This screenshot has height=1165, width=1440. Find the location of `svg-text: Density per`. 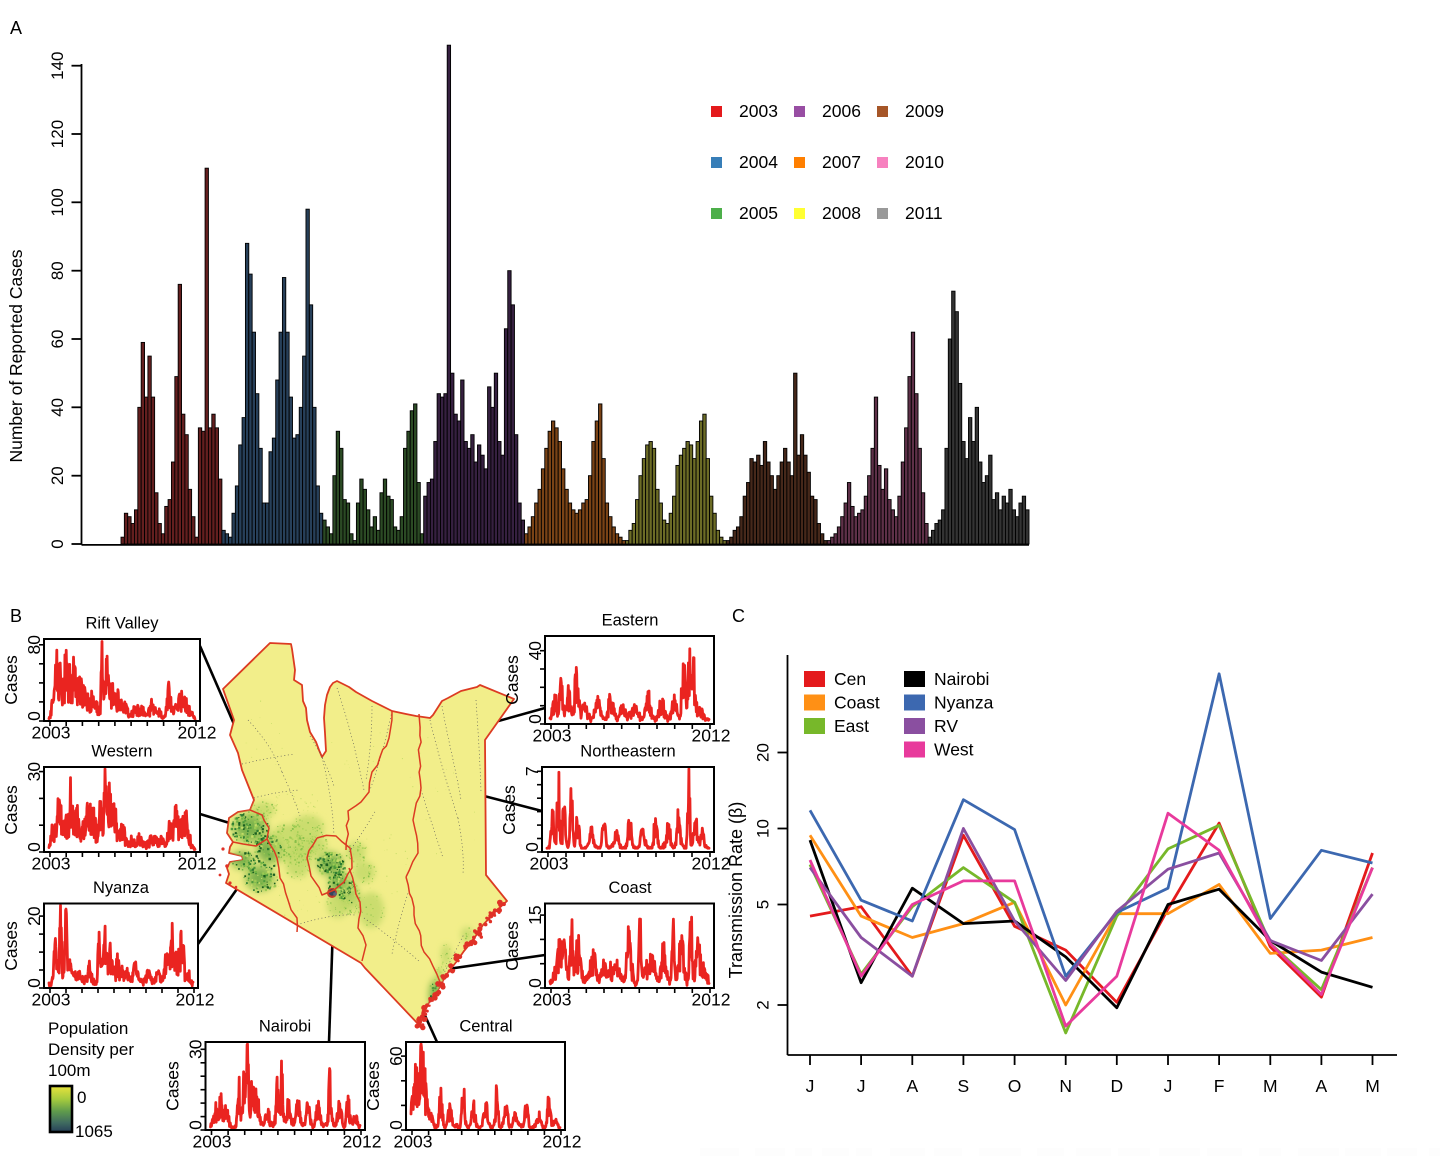

svg-text: Density per is located at coordinates (91, 1049).